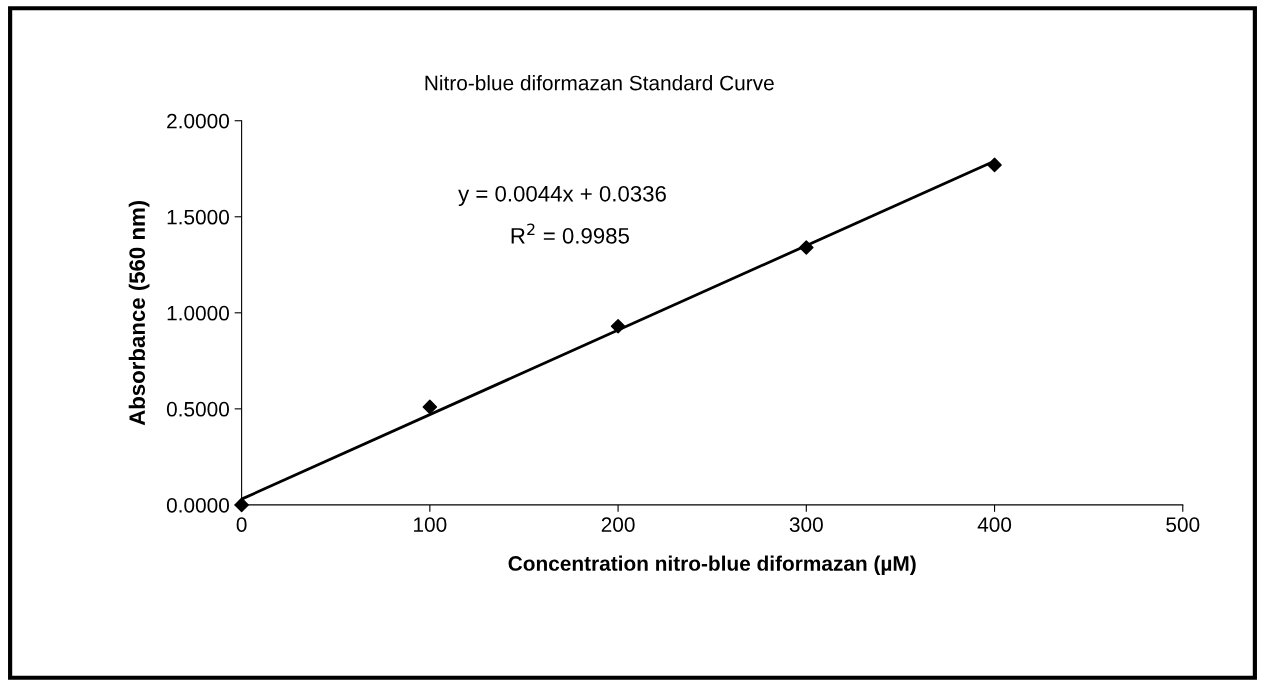  I want to click on chart-title: Nitro-blue diformazan Standard Curve, so click(599, 83).